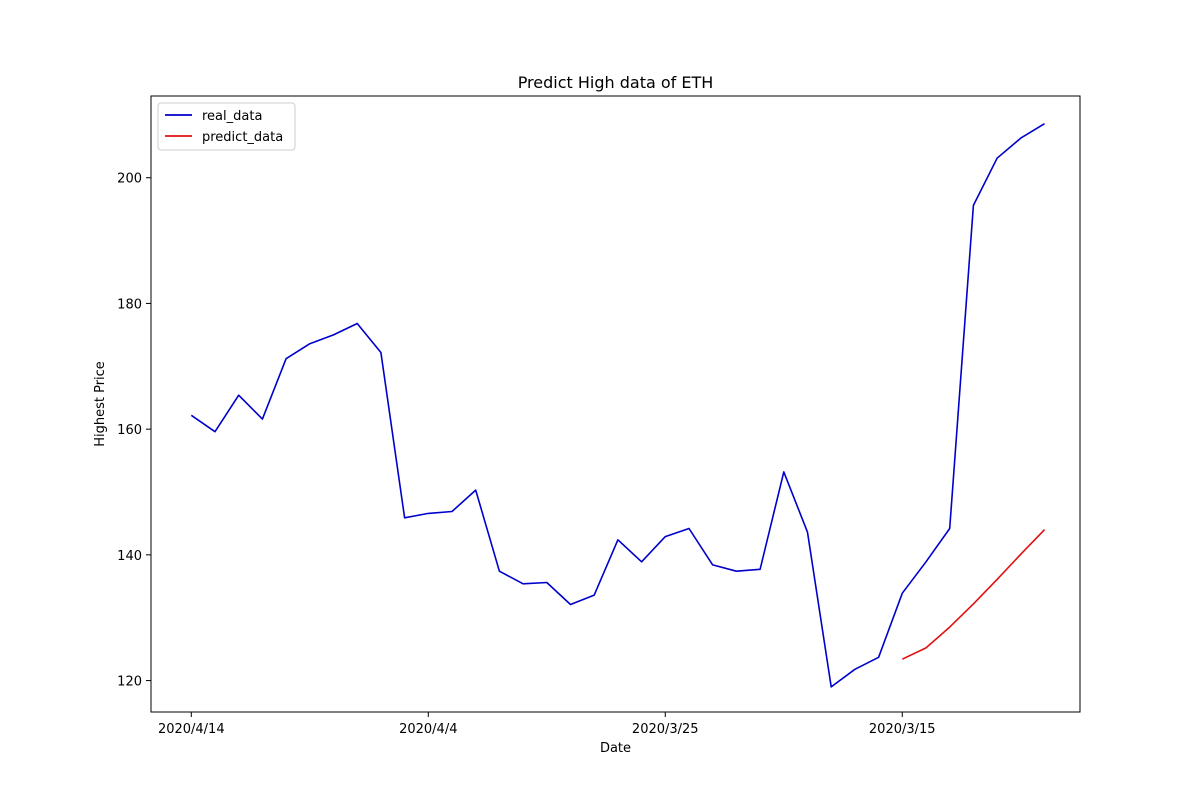 Image resolution: width=1200 pixels, height=800 pixels. I want to click on legend-box, so click(226, 126).